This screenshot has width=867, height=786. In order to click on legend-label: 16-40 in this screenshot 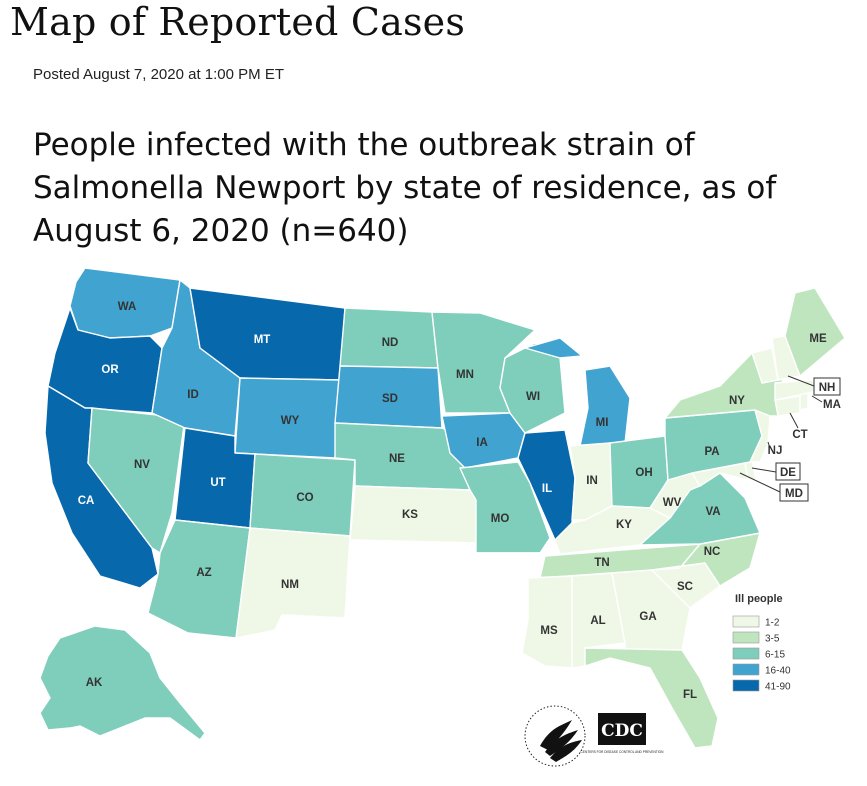, I will do `click(778, 671)`.